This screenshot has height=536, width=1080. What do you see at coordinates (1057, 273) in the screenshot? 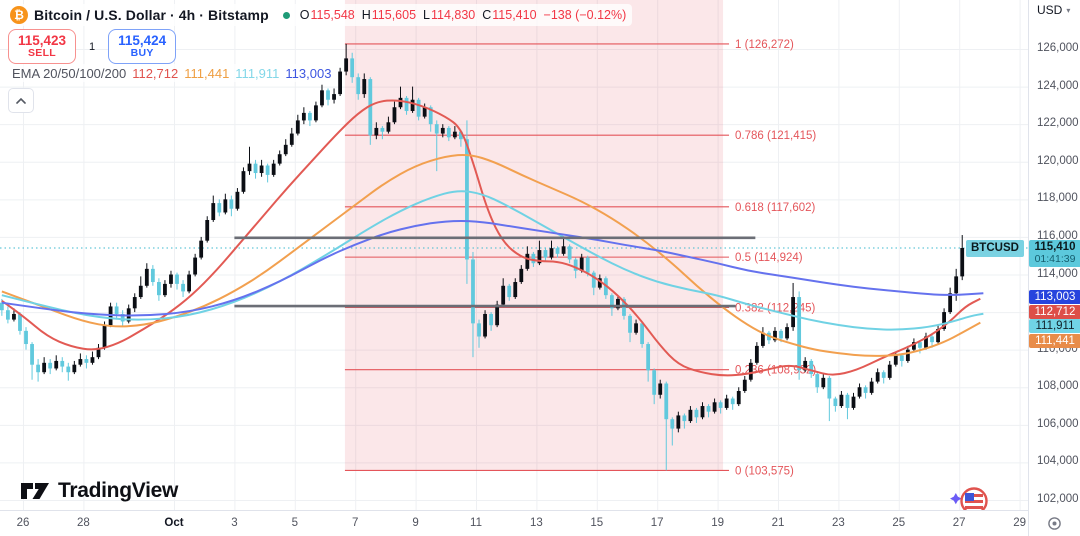
I see `price-tick-label: 114,000` at bounding box center [1057, 273].